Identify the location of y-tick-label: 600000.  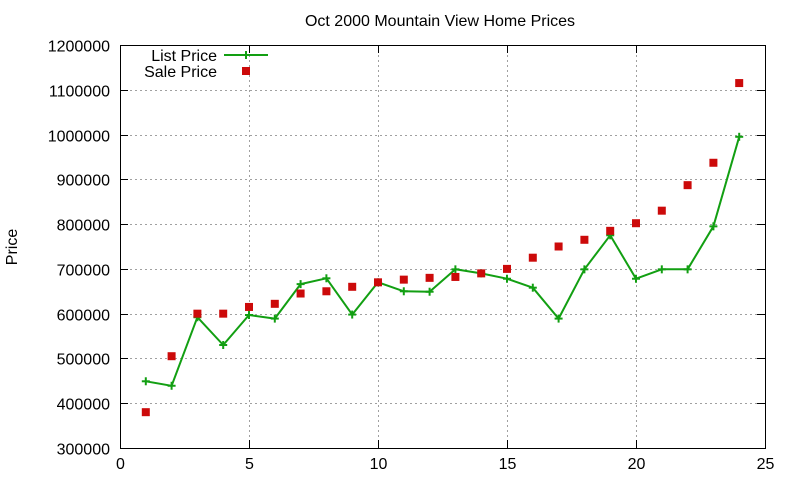
(83, 316).